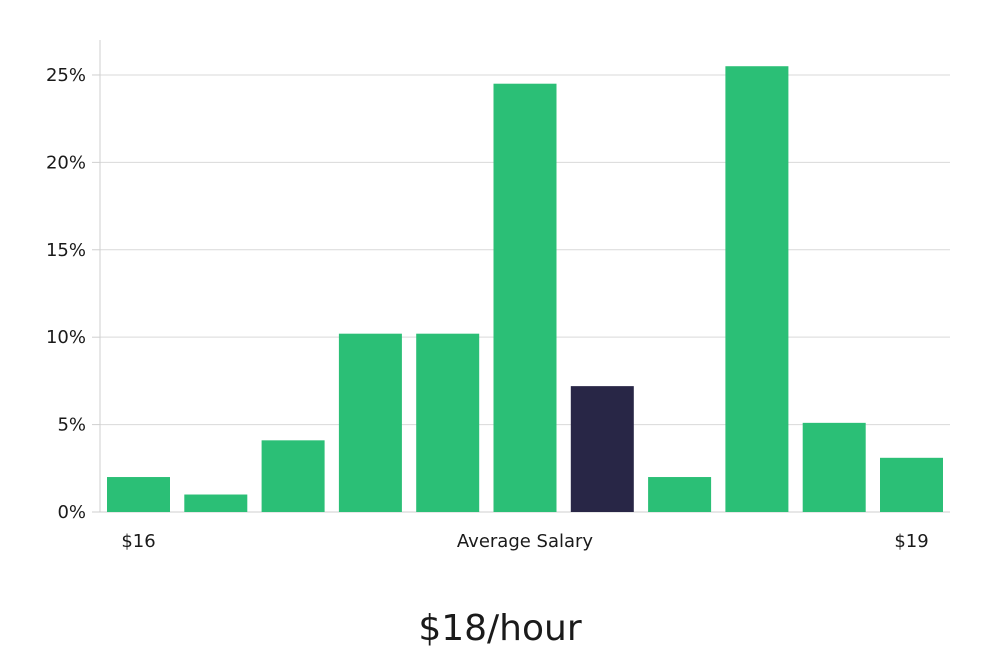 This screenshot has height=660, width=1000. I want to click on y-tick-label: 20%, so click(66, 162).